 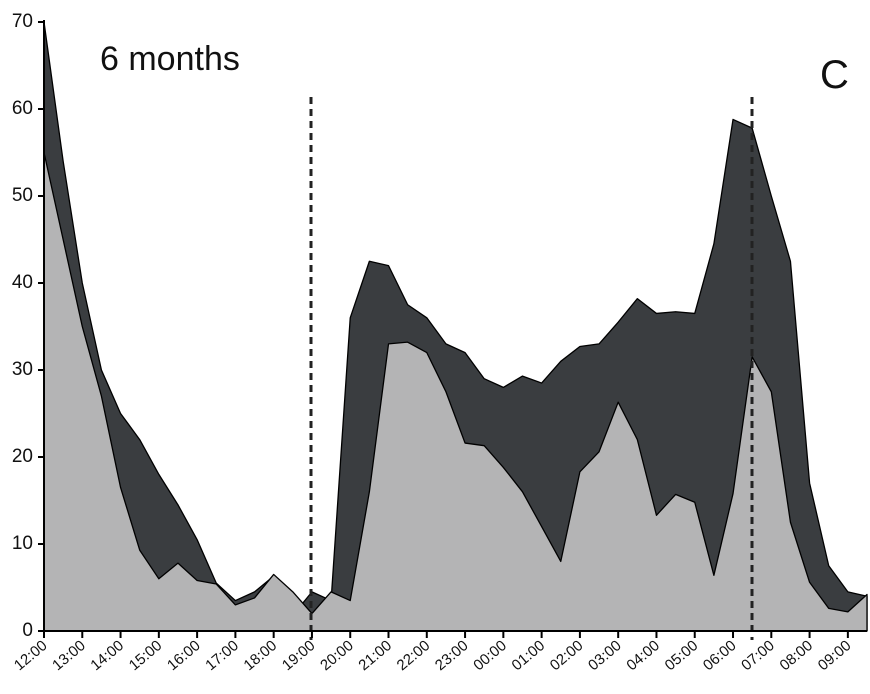 What do you see at coordinates (452, 655) in the screenshot?
I see `x-tick-label: 23:00` at bounding box center [452, 655].